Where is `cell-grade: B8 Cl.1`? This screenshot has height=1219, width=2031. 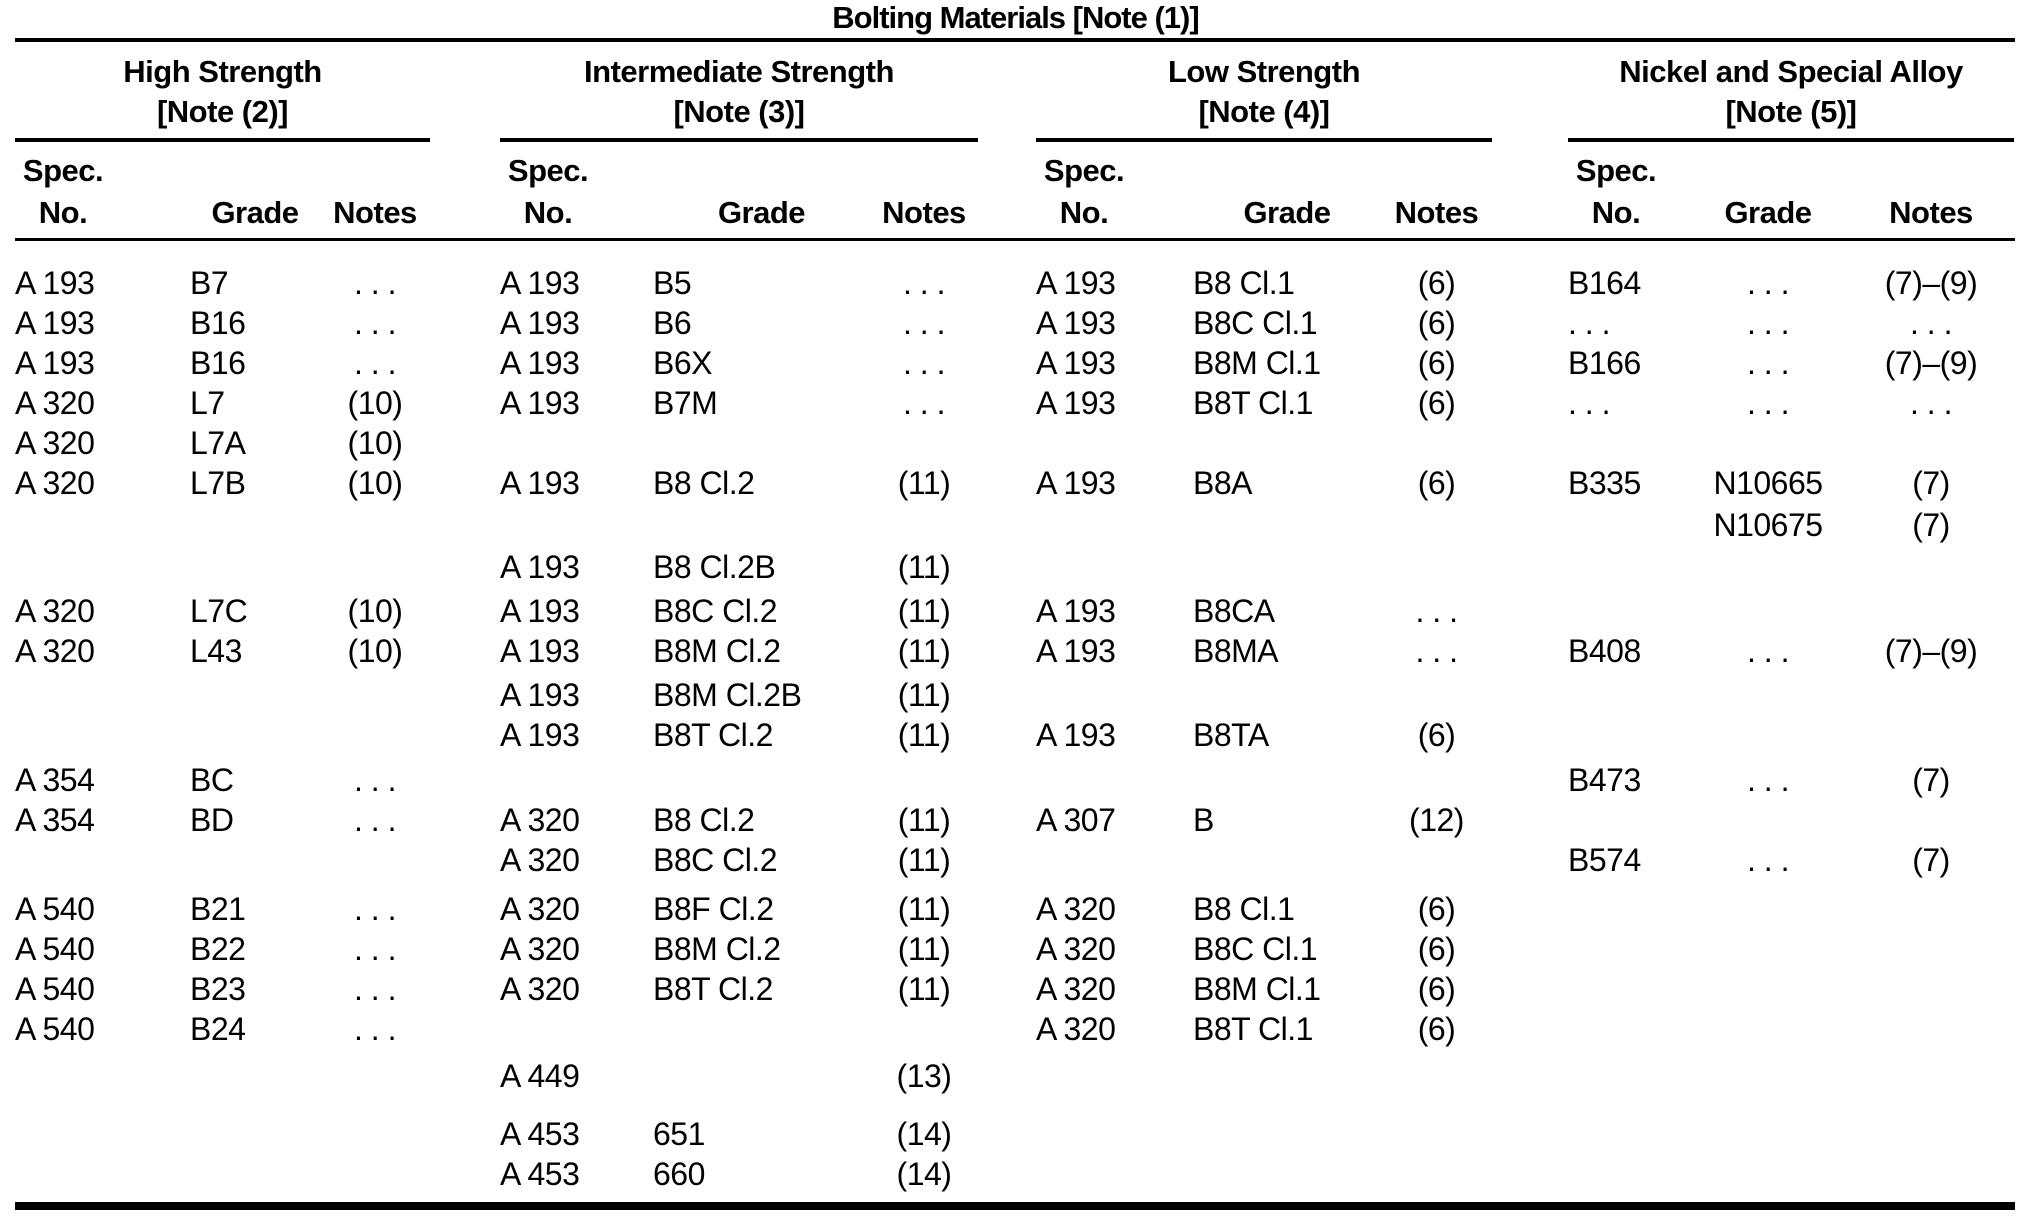 cell-grade: B8 Cl.1 is located at coordinates (1244, 283).